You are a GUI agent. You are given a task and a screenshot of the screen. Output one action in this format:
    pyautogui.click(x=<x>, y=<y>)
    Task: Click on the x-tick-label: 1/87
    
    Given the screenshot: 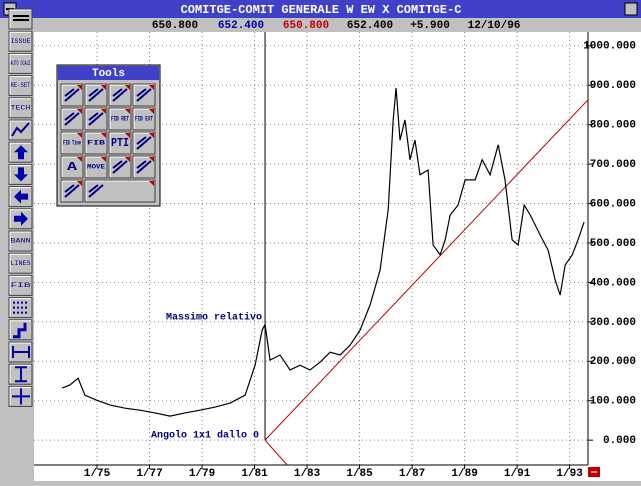 What is the action you would take?
    pyautogui.click(x=412, y=474)
    